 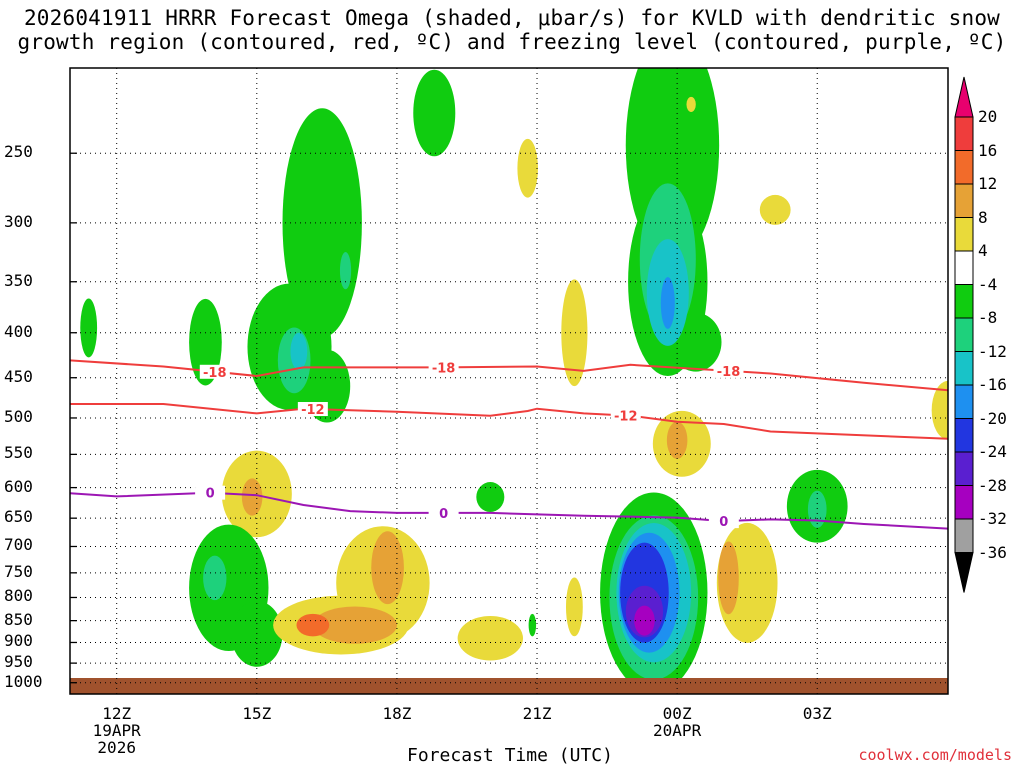 What do you see at coordinates (18, 416) in the screenshot?
I see `y-tick-label: 500` at bounding box center [18, 416].